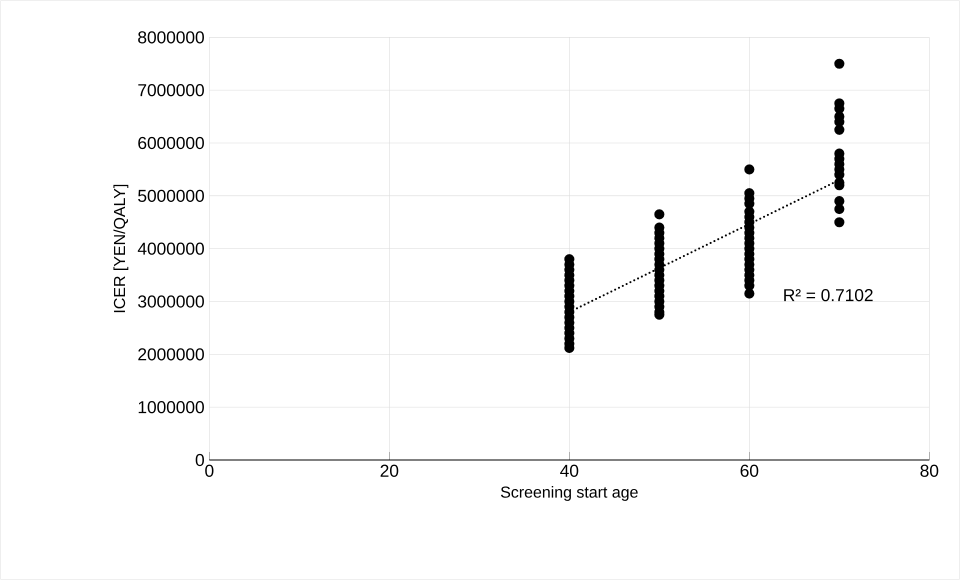 Image resolution: width=960 pixels, height=580 pixels. I want to click on x-tick-label: 20, so click(389, 470).